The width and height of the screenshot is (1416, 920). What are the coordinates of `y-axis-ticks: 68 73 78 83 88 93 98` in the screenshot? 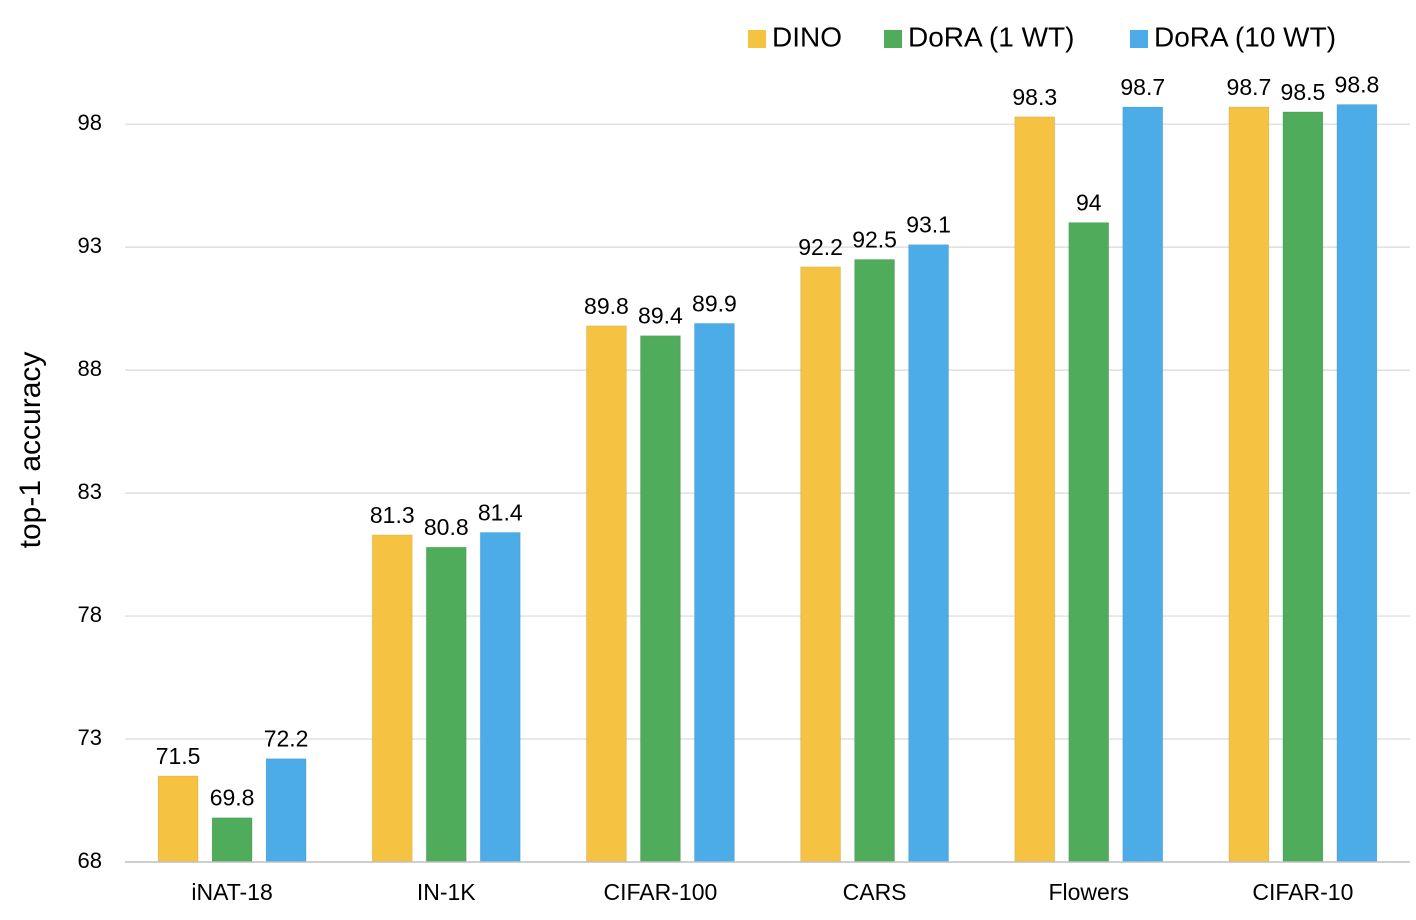 It's located at (90, 491).